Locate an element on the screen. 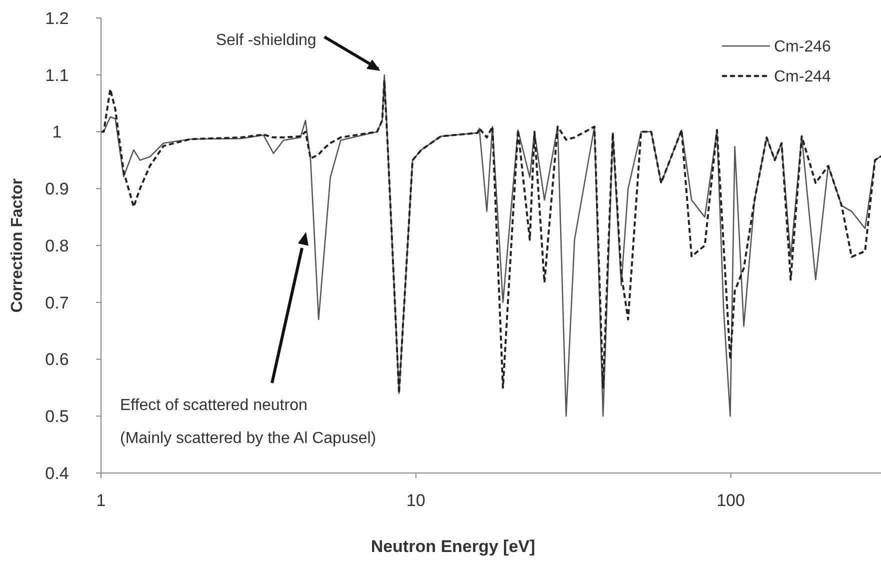 This screenshot has width=881, height=564. x-tick-label: 10 is located at coordinates (416, 500).